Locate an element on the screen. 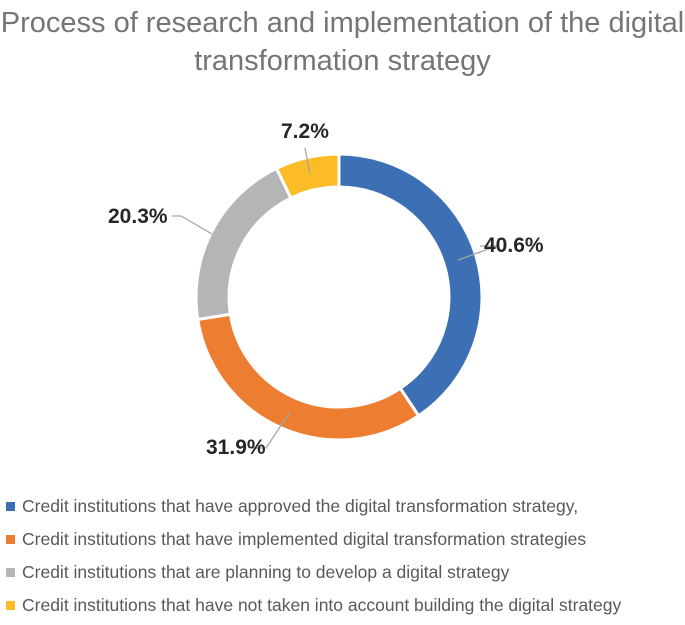 The image size is (685, 625). donut-slice-approved is located at coordinates (410, 285).